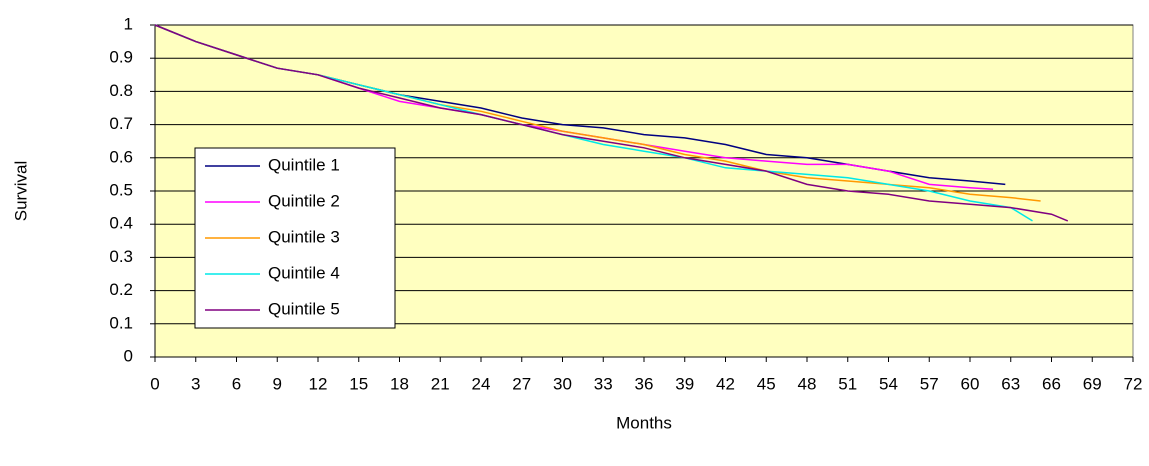 This screenshot has width=1149, height=466. I want to click on x-tick-label: 0, so click(154, 383).